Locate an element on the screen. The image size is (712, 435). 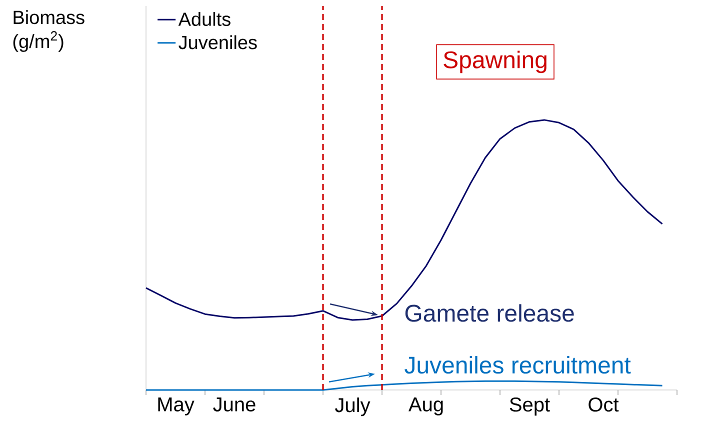
x-tick-label: July is located at coordinates (352, 406).